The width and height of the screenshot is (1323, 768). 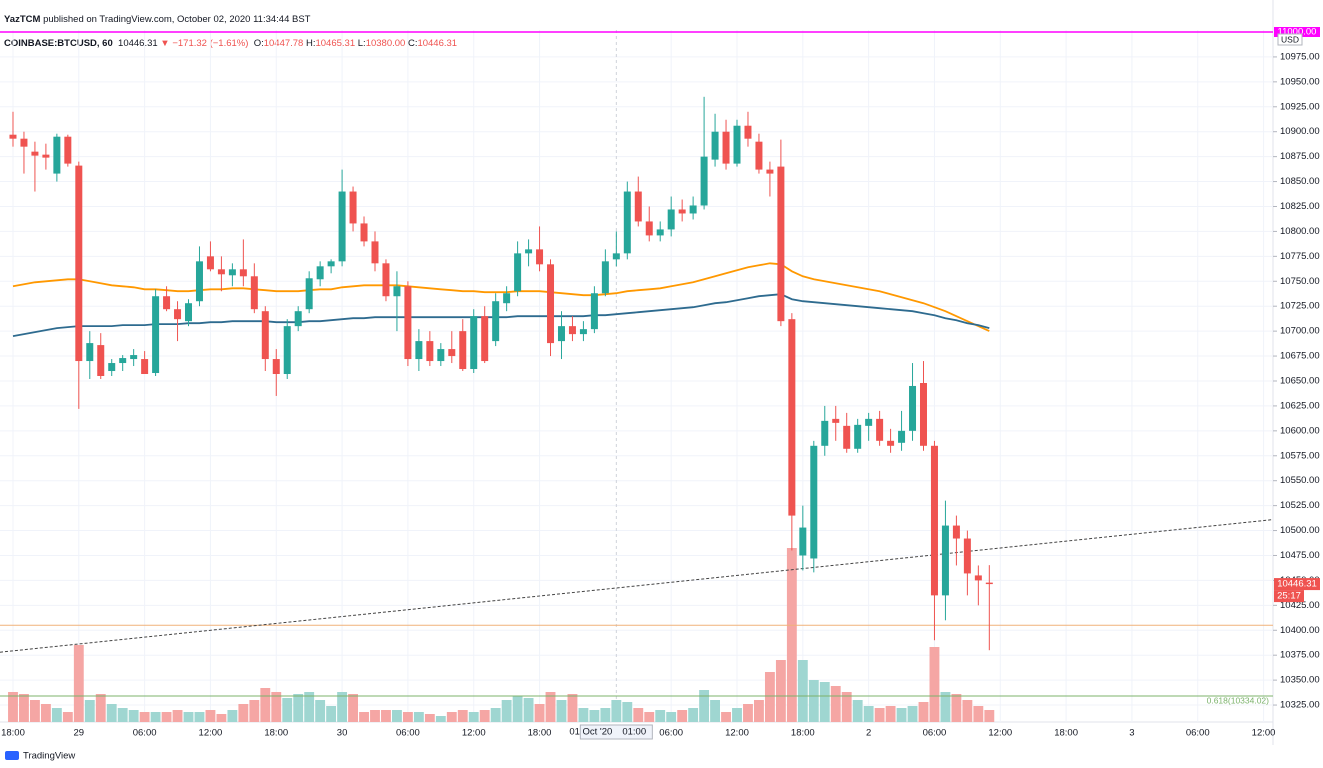 What do you see at coordinates (1131, 733) in the screenshot?
I see `x-tick-label: 3` at bounding box center [1131, 733].